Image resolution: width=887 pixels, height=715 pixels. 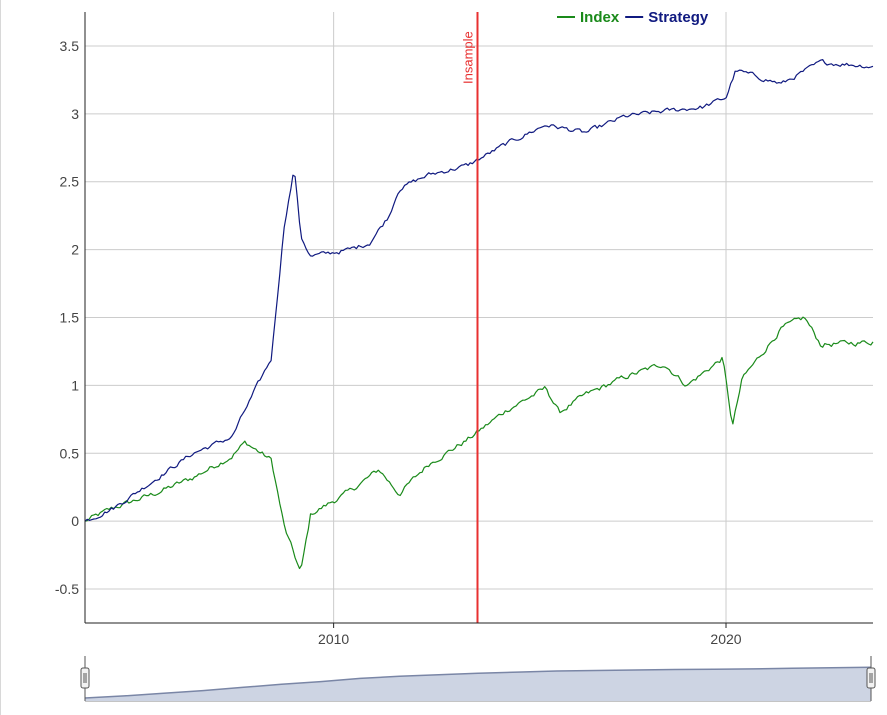 I want to click on navigator-line, so click(x=478, y=682).